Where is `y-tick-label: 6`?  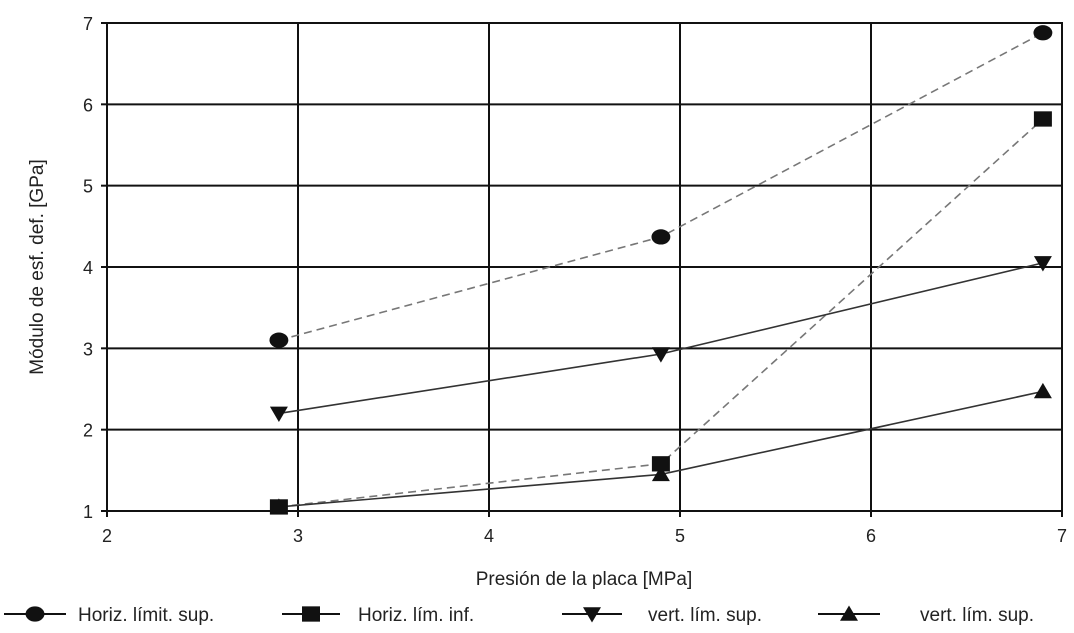 y-tick-label: 6 is located at coordinates (88, 105).